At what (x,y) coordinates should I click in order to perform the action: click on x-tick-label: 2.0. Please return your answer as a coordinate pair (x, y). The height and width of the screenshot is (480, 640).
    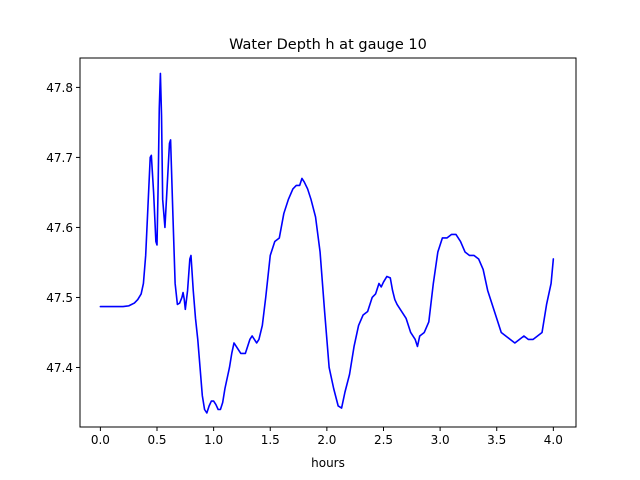
    Looking at the image, I should click on (326, 440).